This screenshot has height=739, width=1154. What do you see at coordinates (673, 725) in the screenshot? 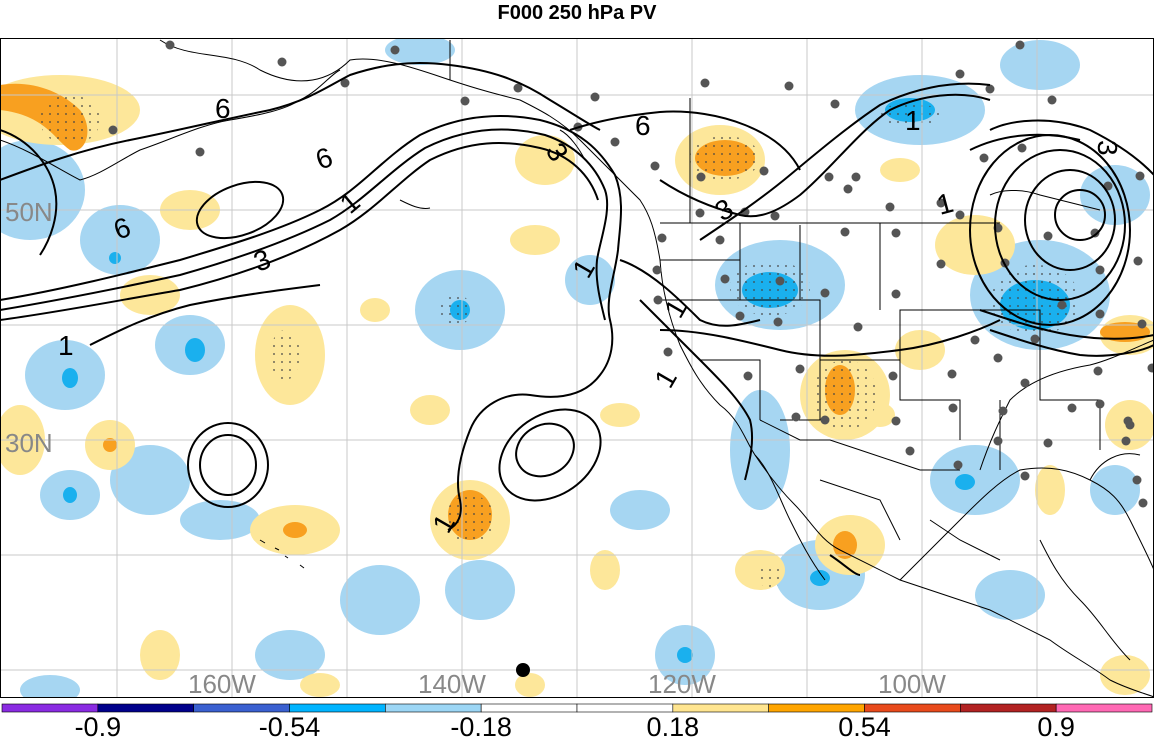
I see `colorbar-tick-label: 0.18` at bounding box center [673, 725].